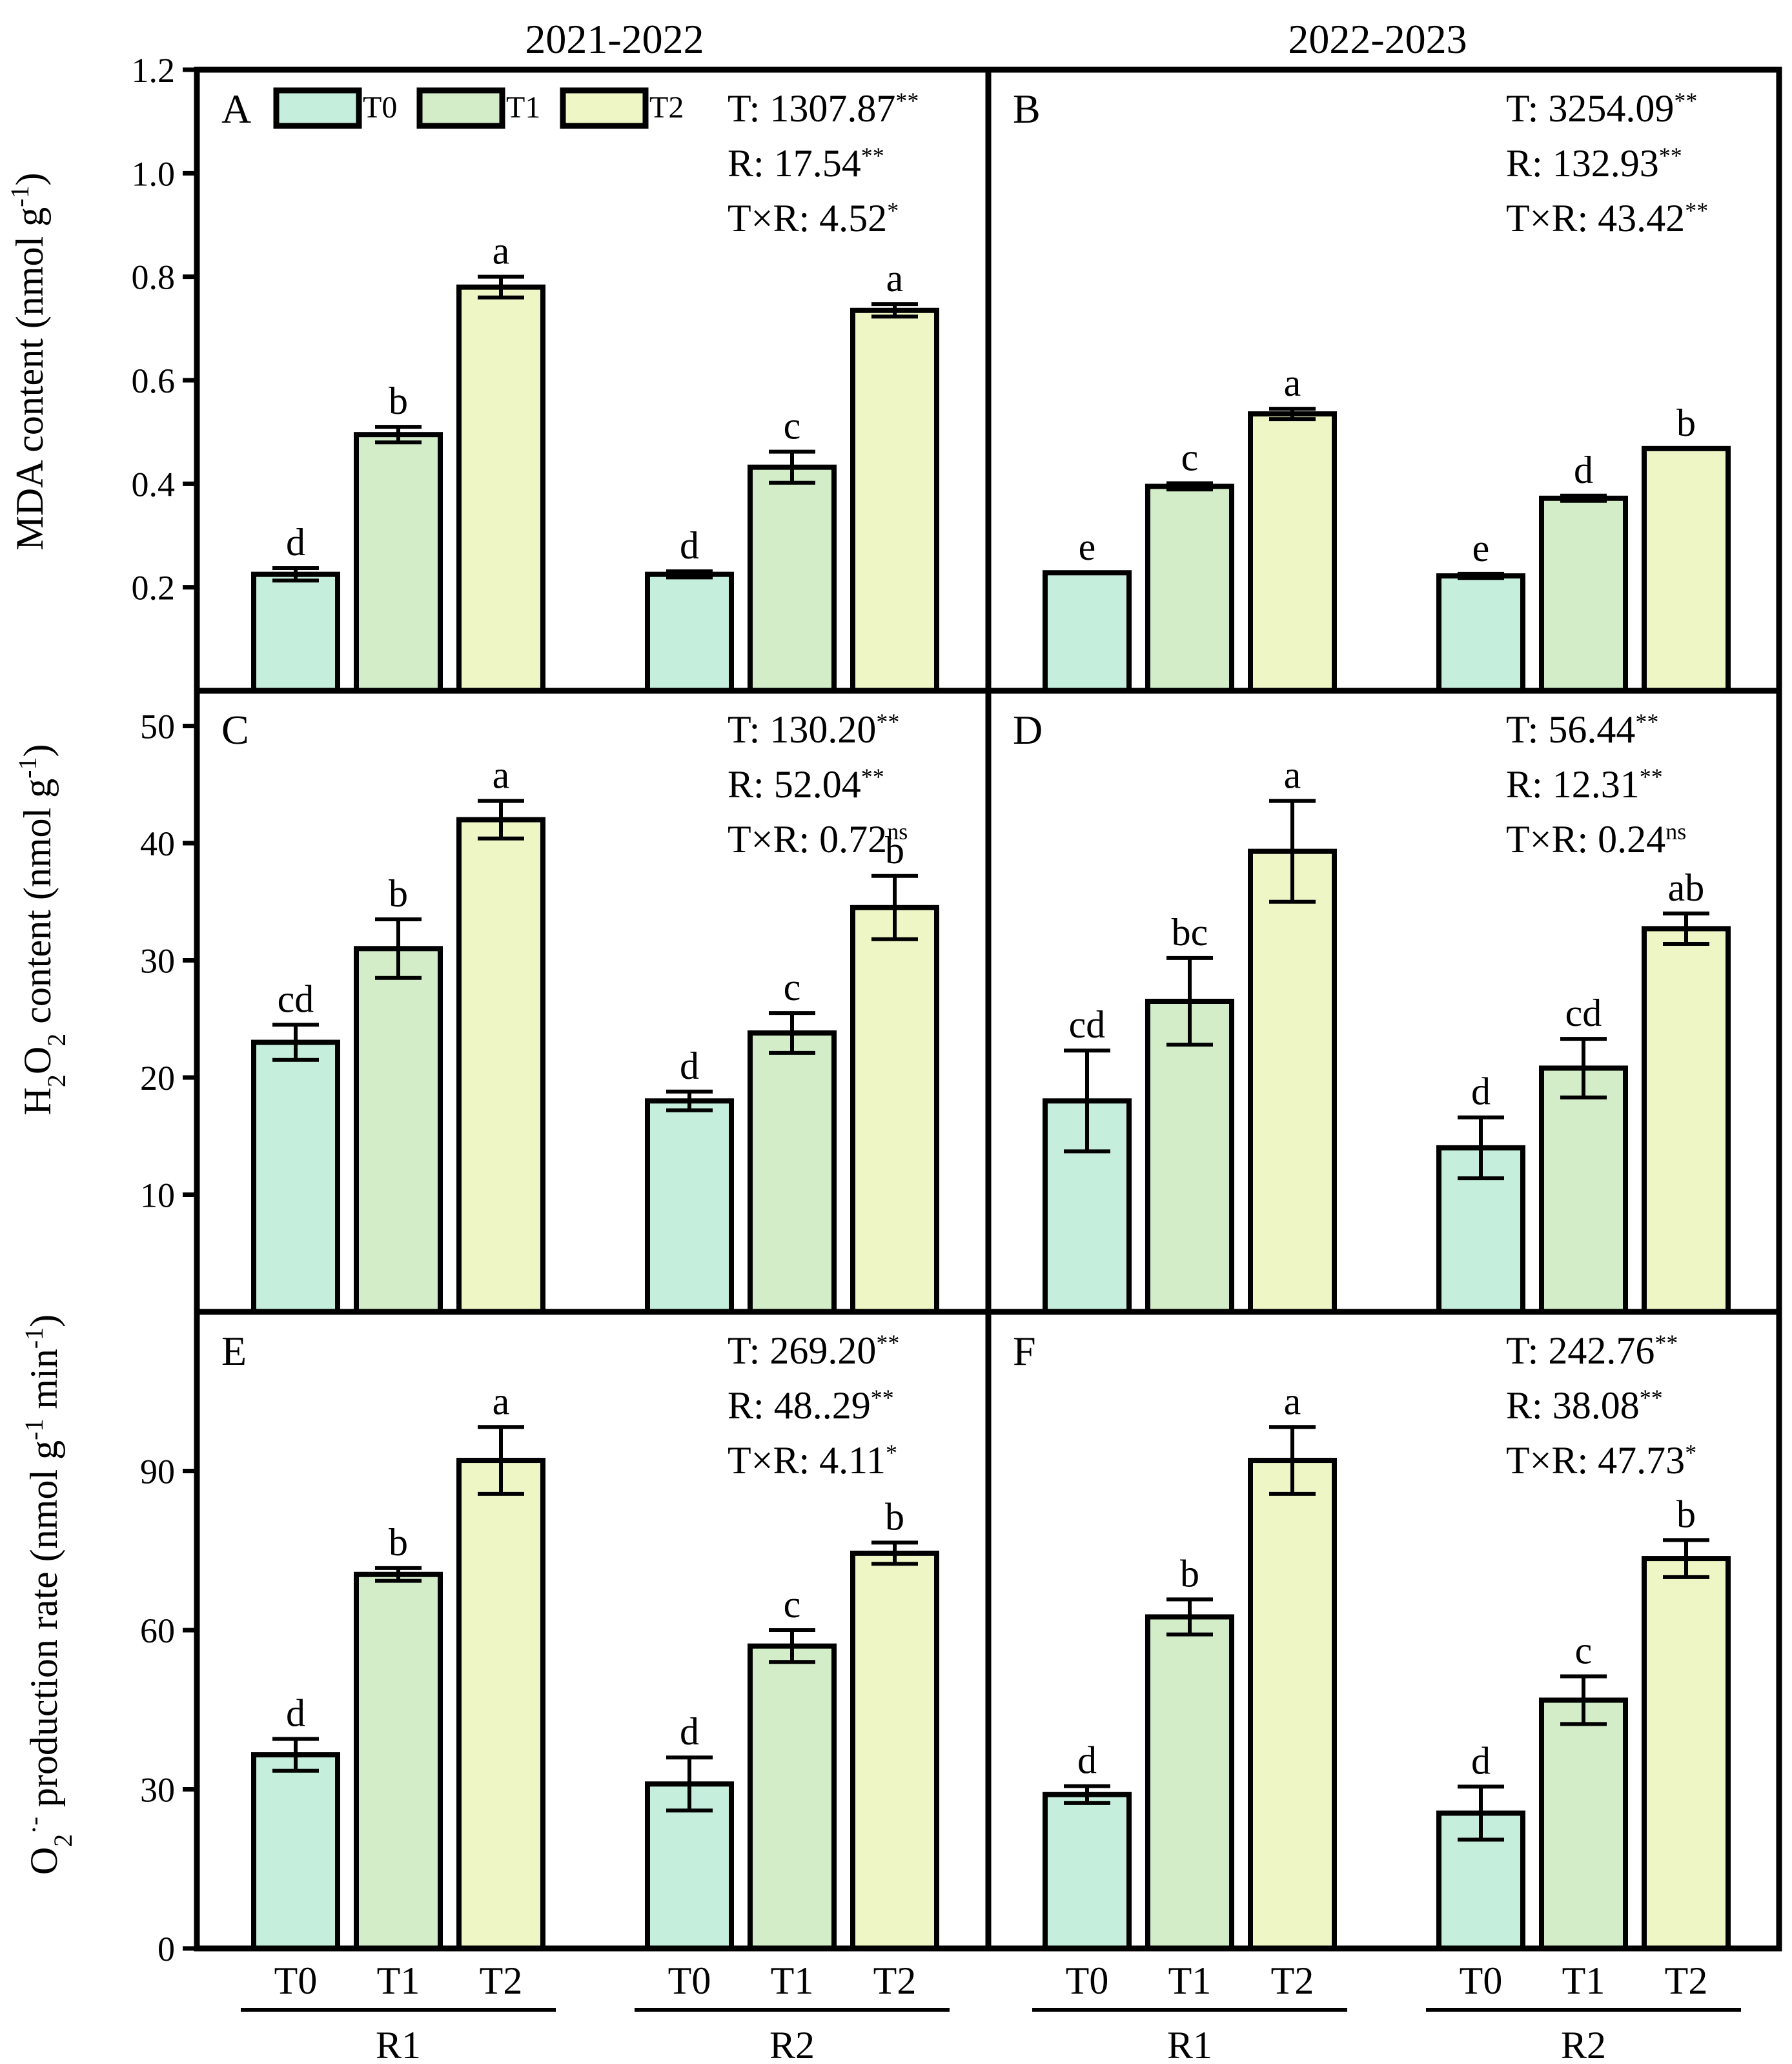 The height and width of the screenshot is (2064, 1792). Describe the element at coordinates (236, 109) in the screenshot. I see `panel-letter-a: A` at that location.